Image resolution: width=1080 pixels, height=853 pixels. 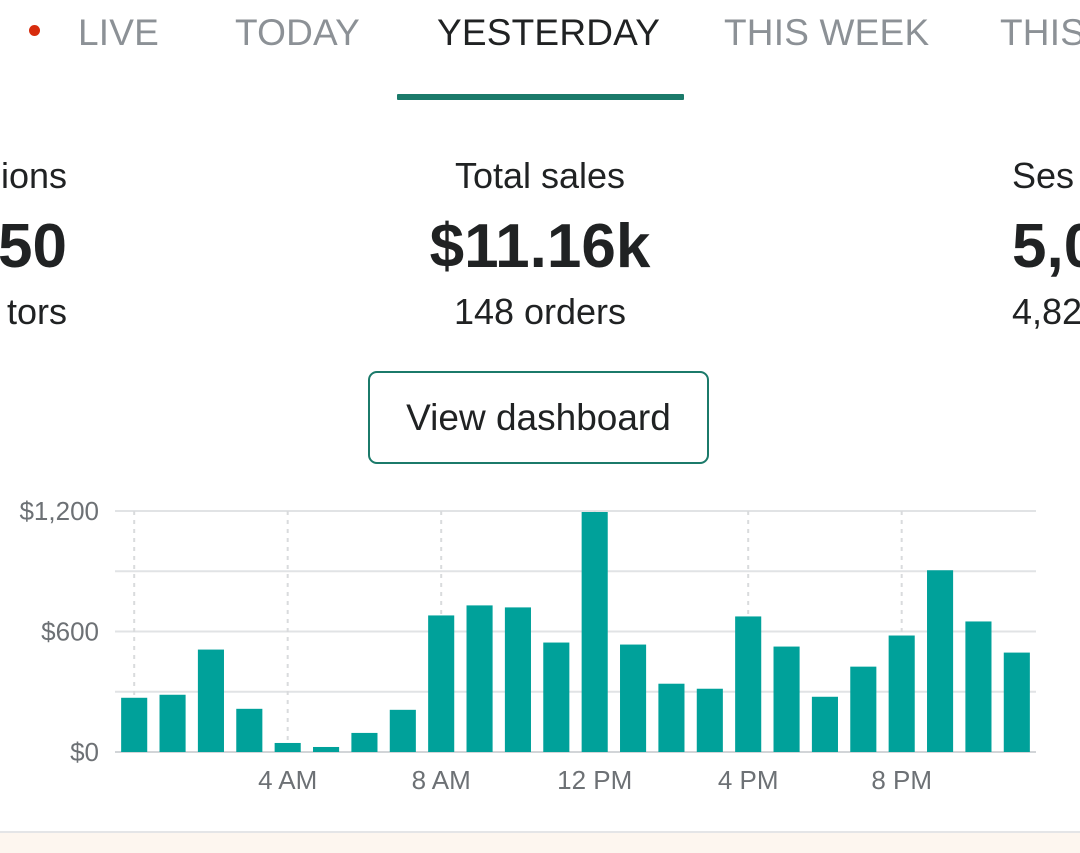 I want to click on tab-live: LIVE, so click(x=119, y=32).